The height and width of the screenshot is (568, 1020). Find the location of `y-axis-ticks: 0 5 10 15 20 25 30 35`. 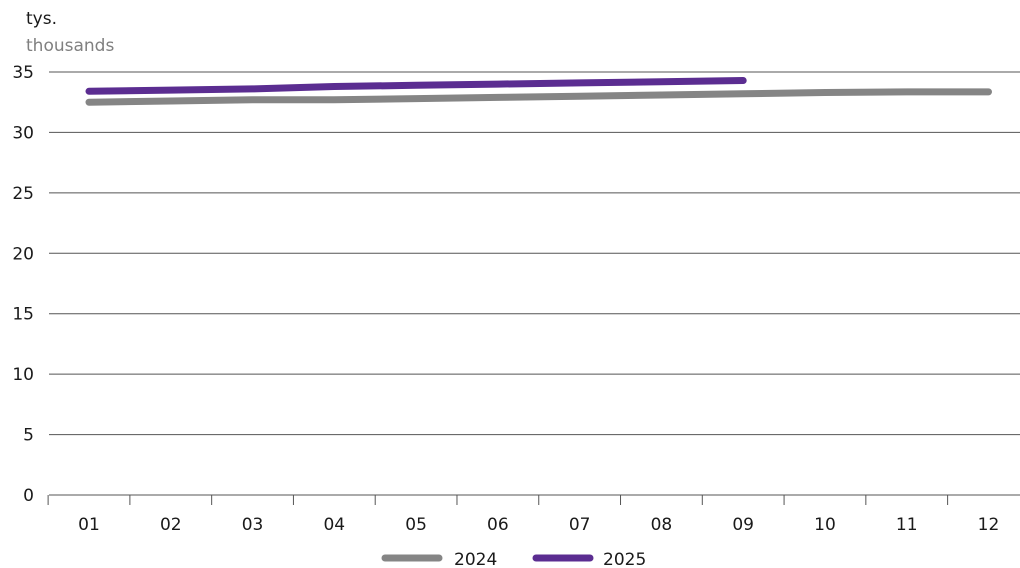

y-axis-ticks: 0 5 10 15 20 25 30 35 is located at coordinates (23, 284).